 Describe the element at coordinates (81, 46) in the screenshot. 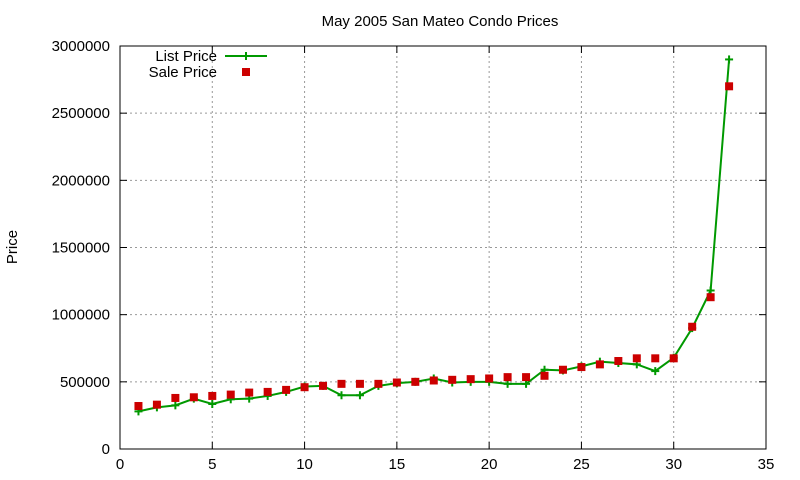

I see `y-tick-label: 3000000` at that location.